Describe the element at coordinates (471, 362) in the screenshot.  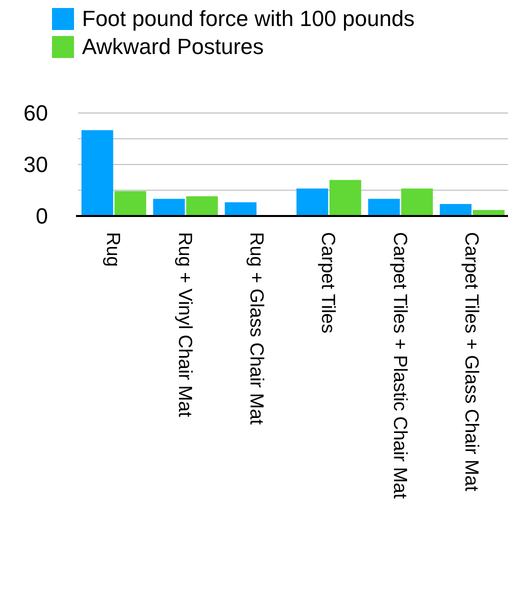
I see `x-tick-label: Carpet Tiles + Glass Chair Mat` at that location.